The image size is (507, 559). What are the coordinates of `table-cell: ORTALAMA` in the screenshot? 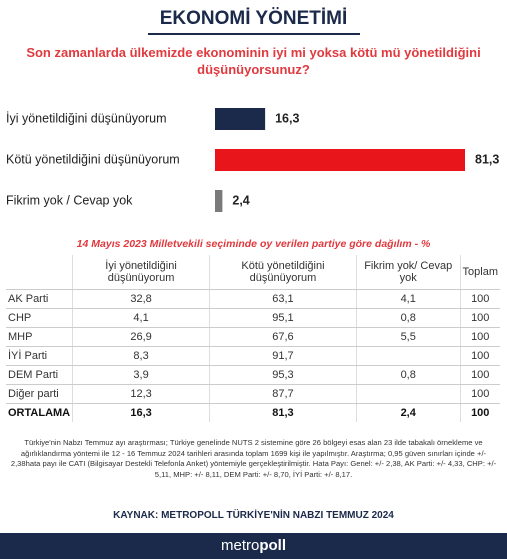 It's located at (39, 413).